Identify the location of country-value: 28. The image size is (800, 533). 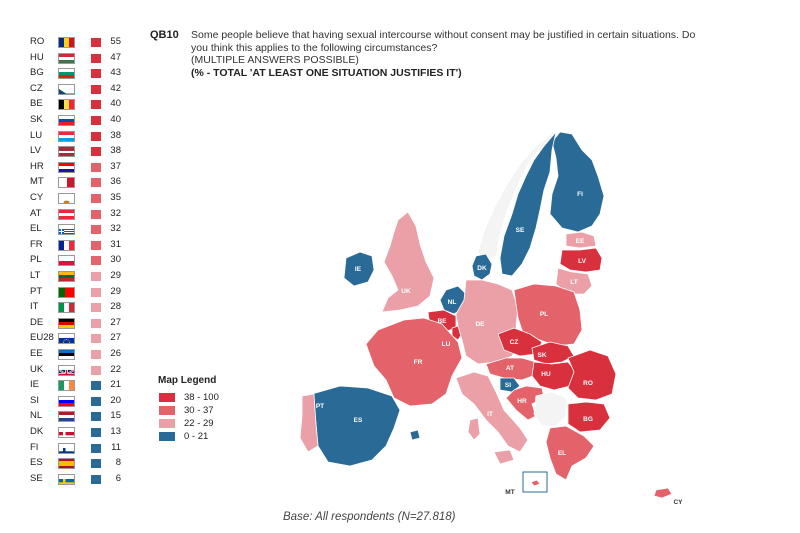
(115, 307).